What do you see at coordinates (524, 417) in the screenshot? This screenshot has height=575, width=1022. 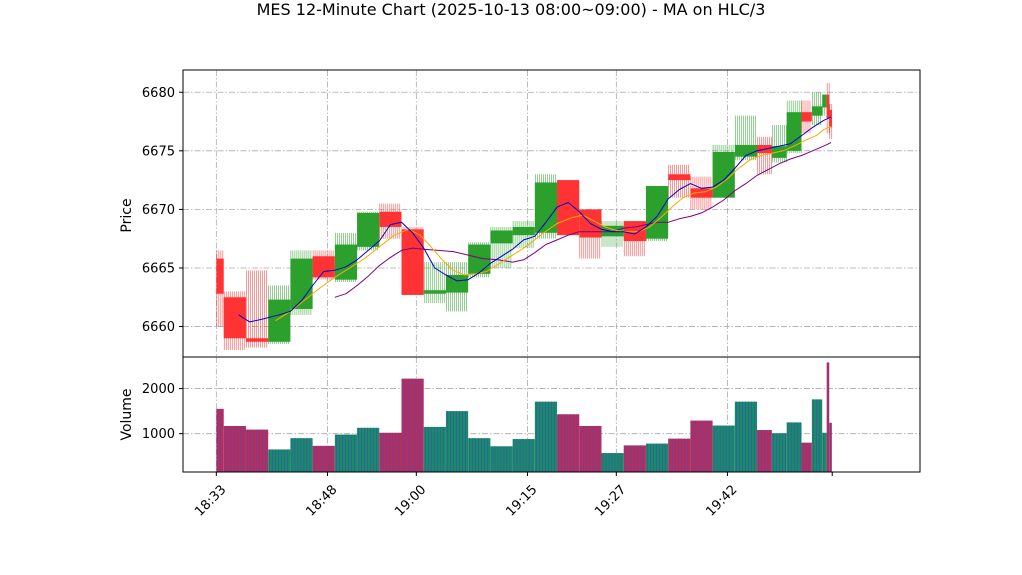 I see `volume-bars` at bounding box center [524, 417].